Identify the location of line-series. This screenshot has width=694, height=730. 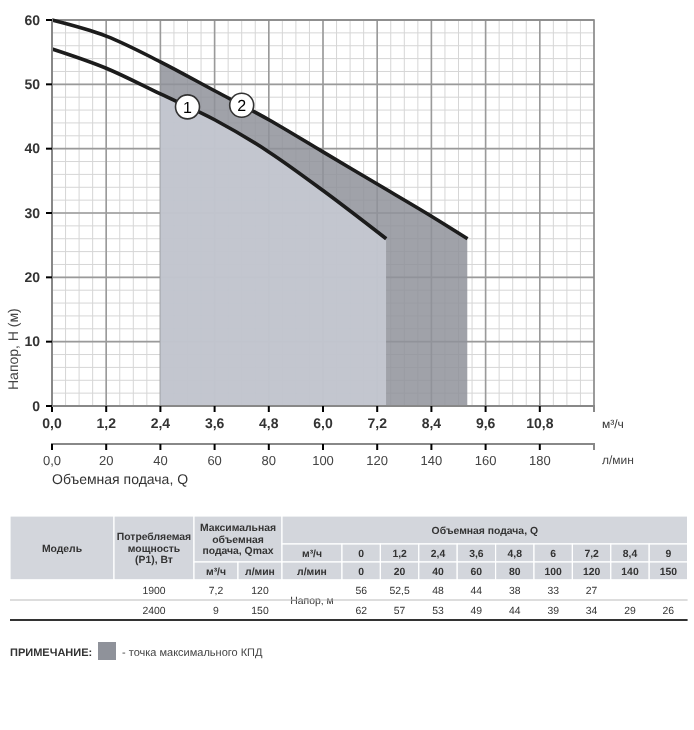
(219, 144).